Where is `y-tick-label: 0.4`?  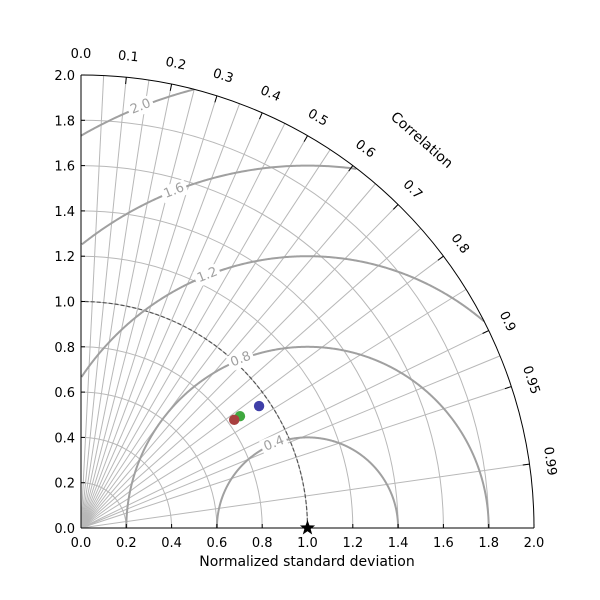 y-tick-label: 0.4 is located at coordinates (64, 438).